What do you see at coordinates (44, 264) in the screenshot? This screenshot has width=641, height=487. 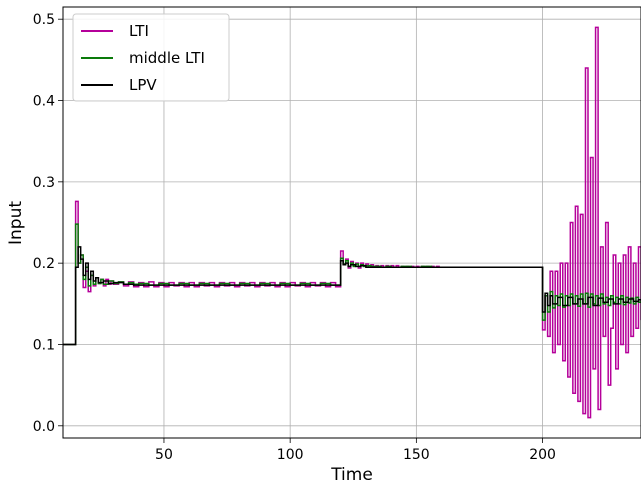 I see `y-tick-label: 0.2` at bounding box center [44, 264].